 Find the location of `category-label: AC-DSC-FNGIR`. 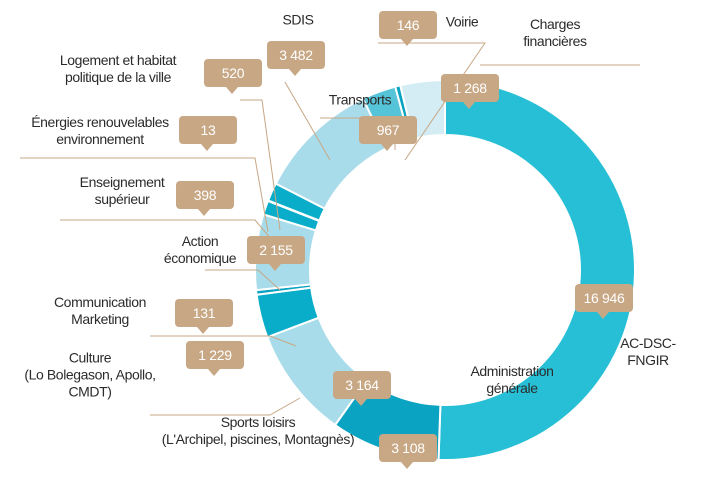

category-label: AC-DSC-FNGIR is located at coordinates (648, 351).